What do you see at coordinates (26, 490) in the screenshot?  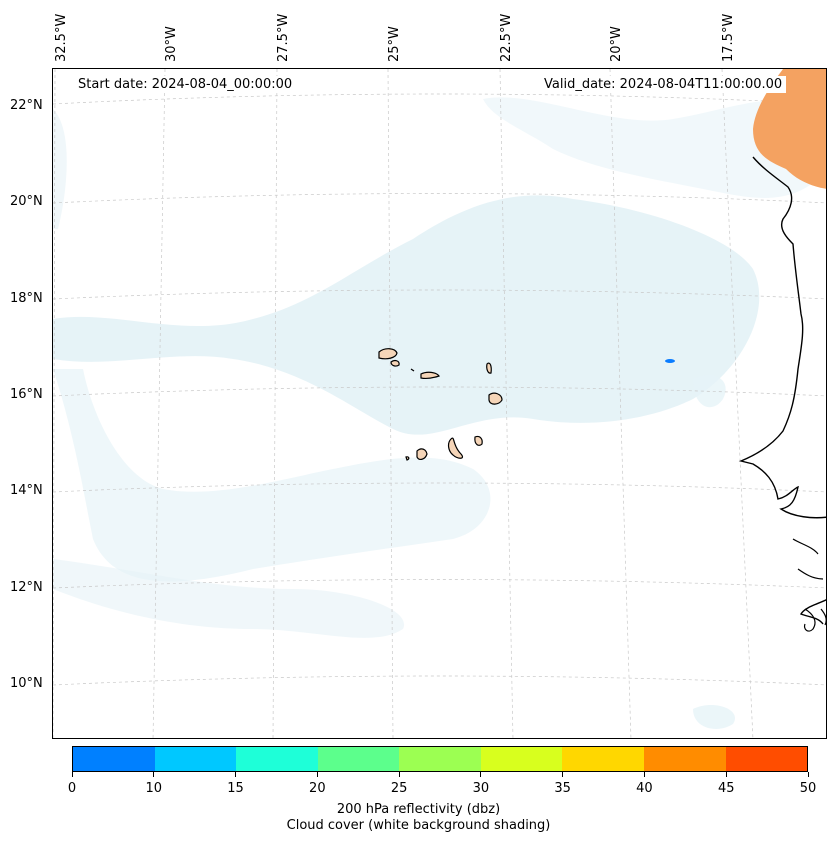 I see `lat-label: 14°N` at bounding box center [26, 490].